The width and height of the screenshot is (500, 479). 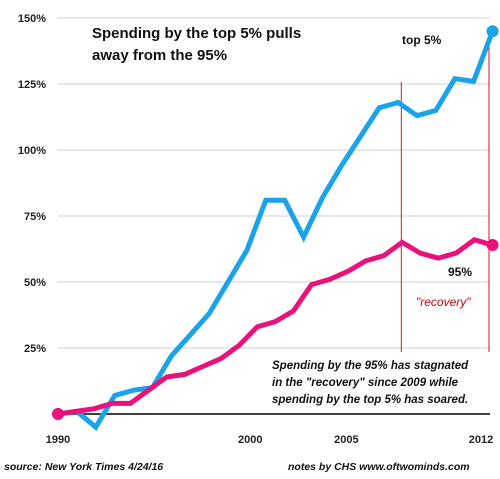 What do you see at coordinates (269, 440) in the screenshot?
I see `x-axis-ticks: 1990 2000 2005 2012` at bounding box center [269, 440].